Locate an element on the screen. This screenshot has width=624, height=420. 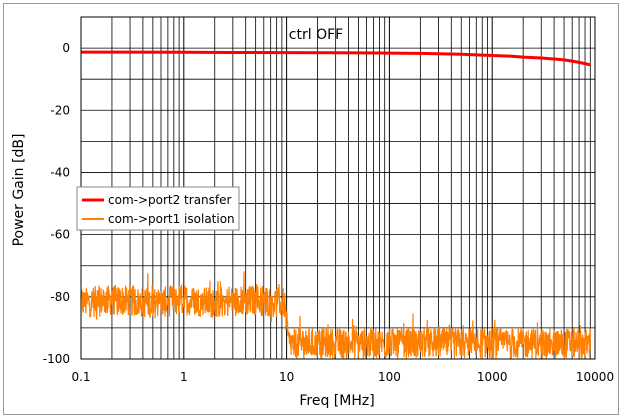
y-tick-label: -40 is located at coordinates (60, 172).